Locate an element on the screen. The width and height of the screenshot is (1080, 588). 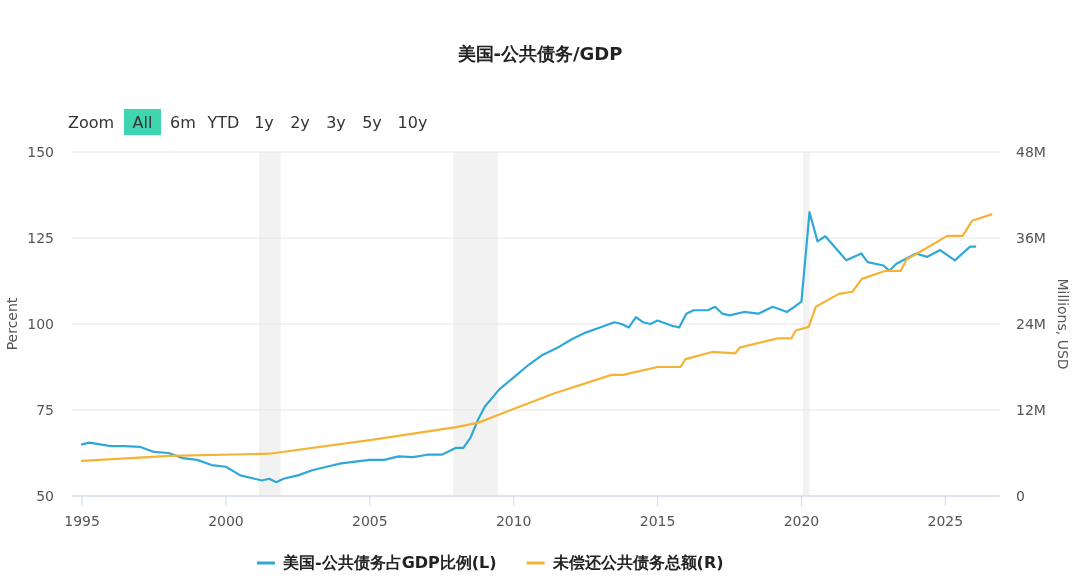
legend-label: 美国-公共债务占GDP比例(L) is located at coordinates (389, 562).